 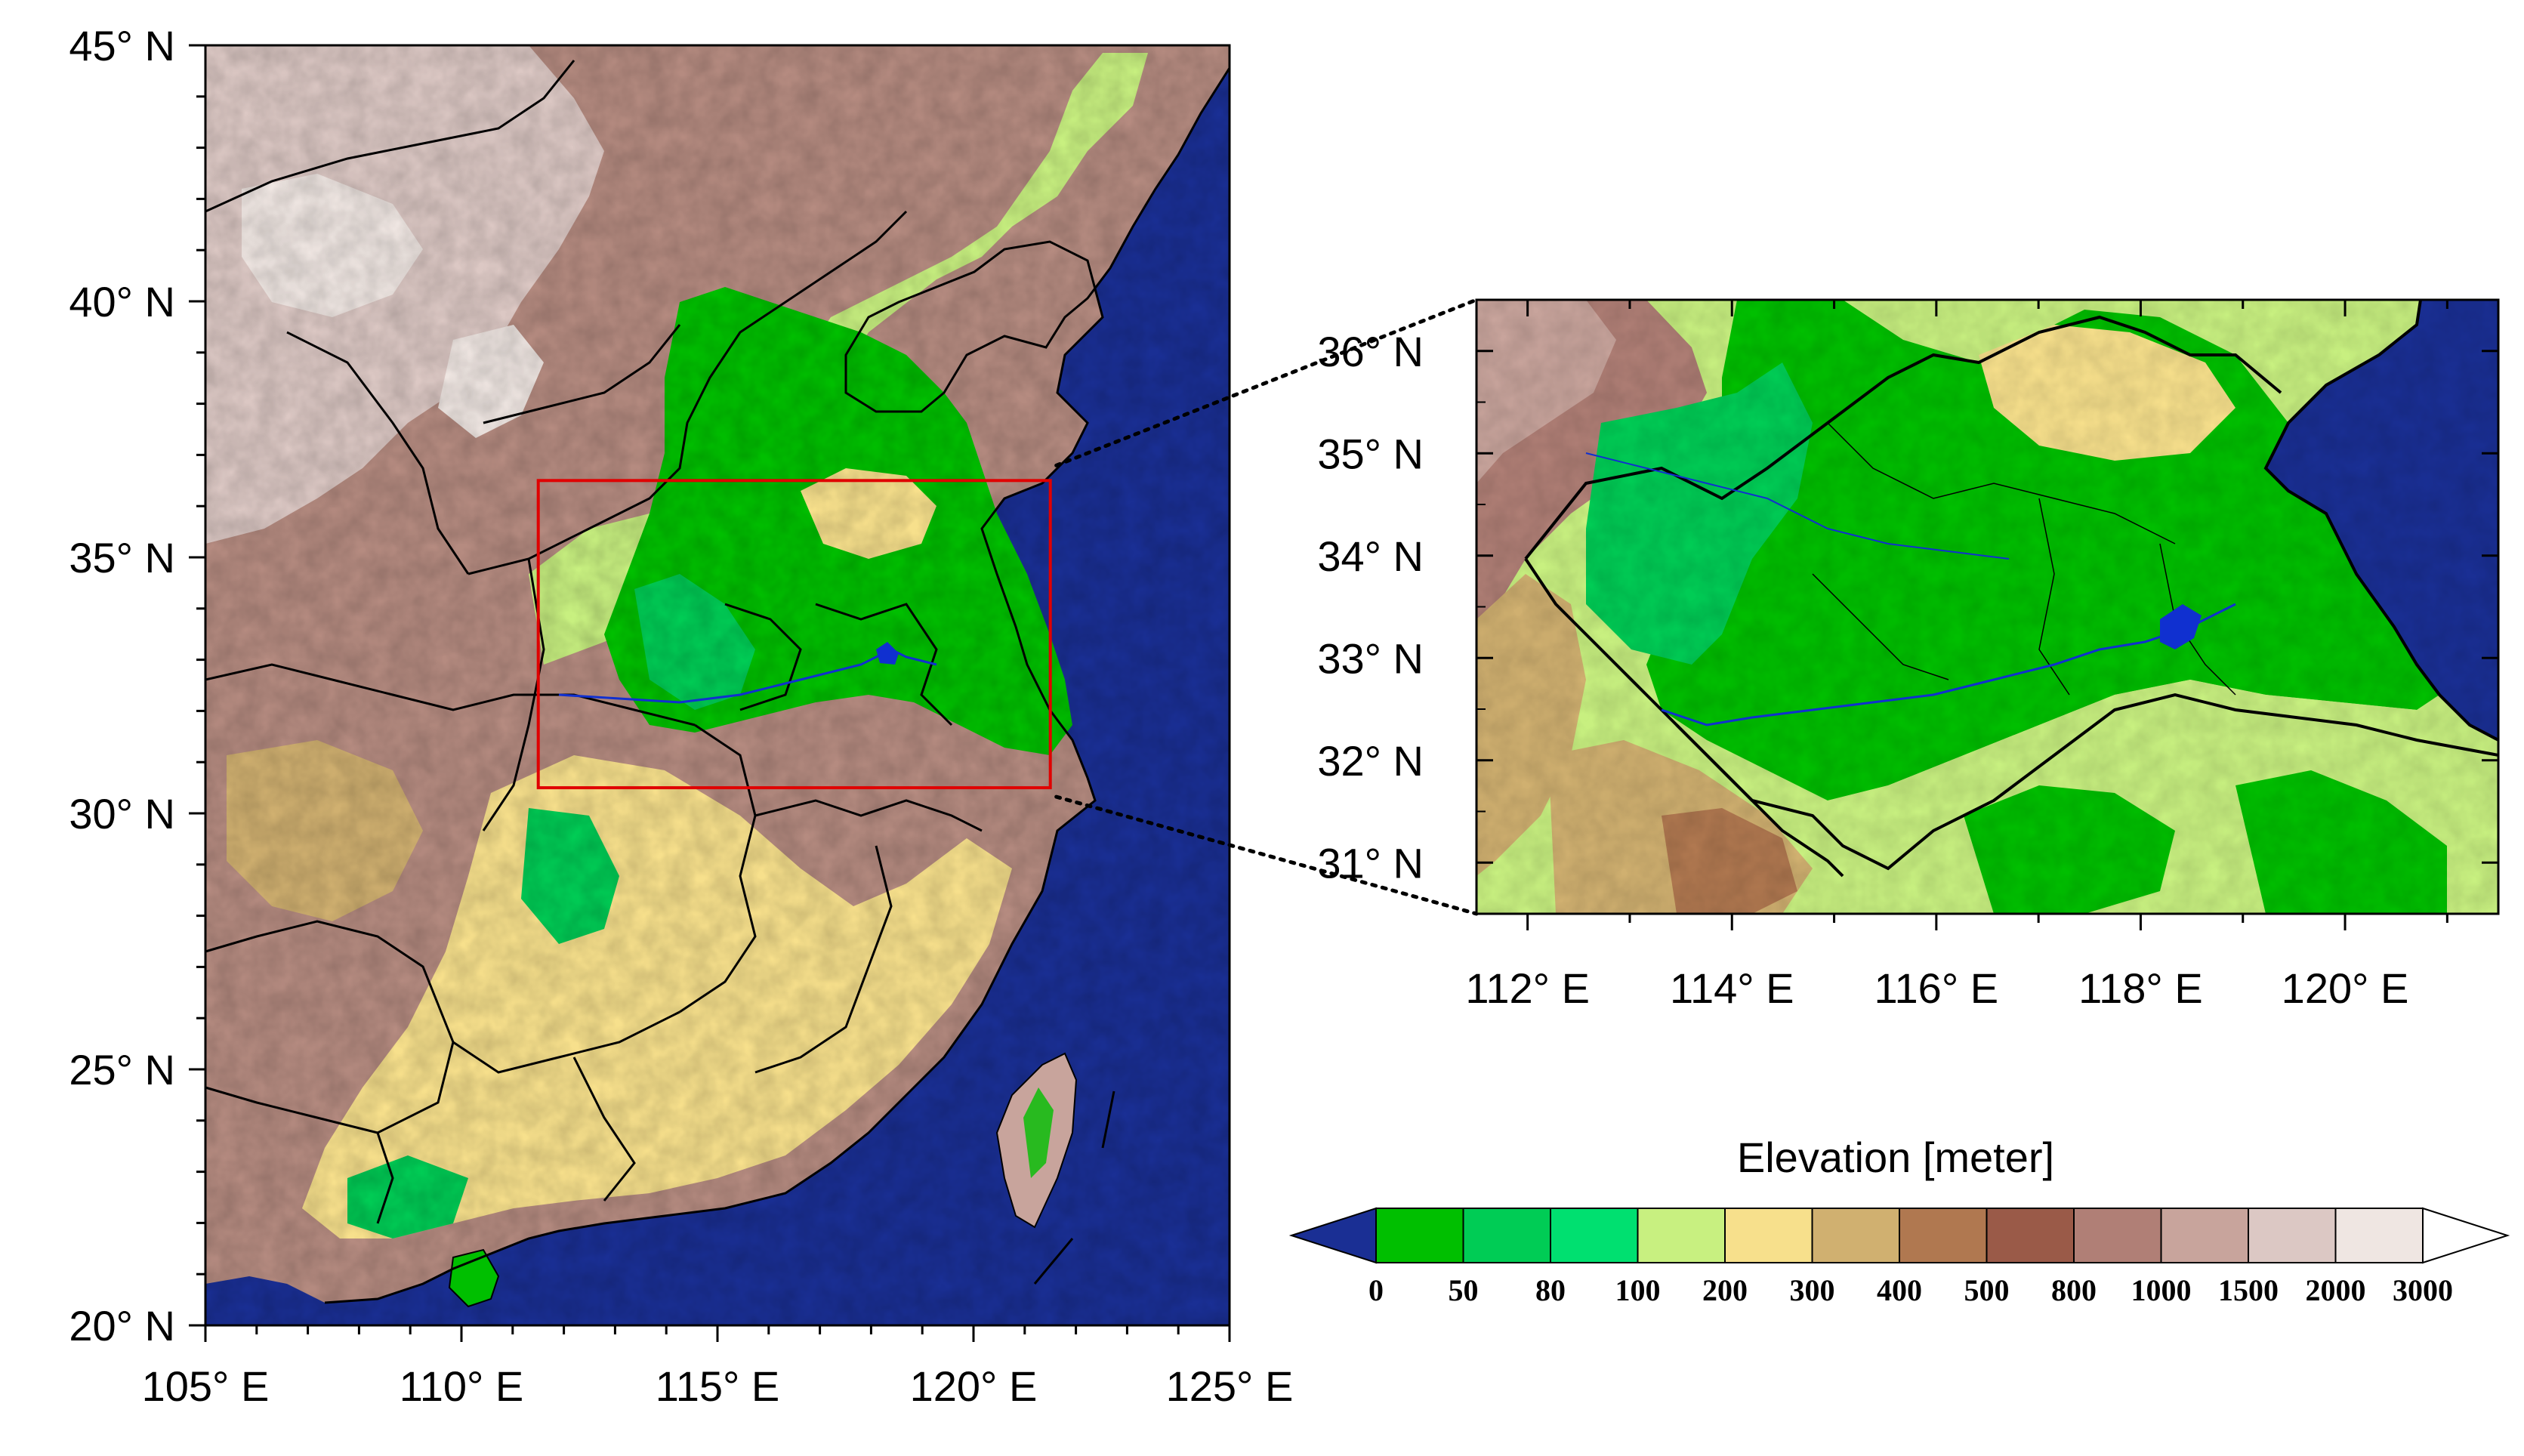 I want to click on main-lat-label: 30° N, so click(x=122, y=814).